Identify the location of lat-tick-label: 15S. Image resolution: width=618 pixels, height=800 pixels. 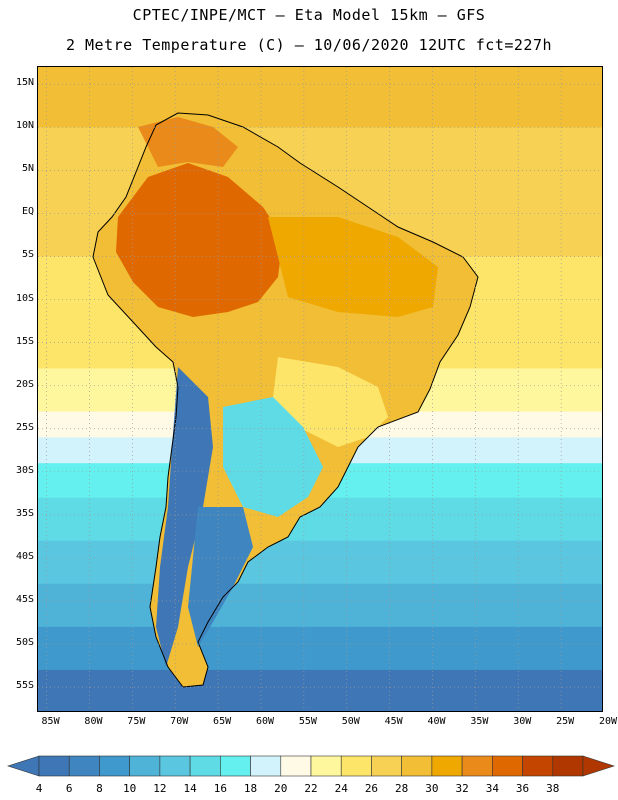
(24, 341).